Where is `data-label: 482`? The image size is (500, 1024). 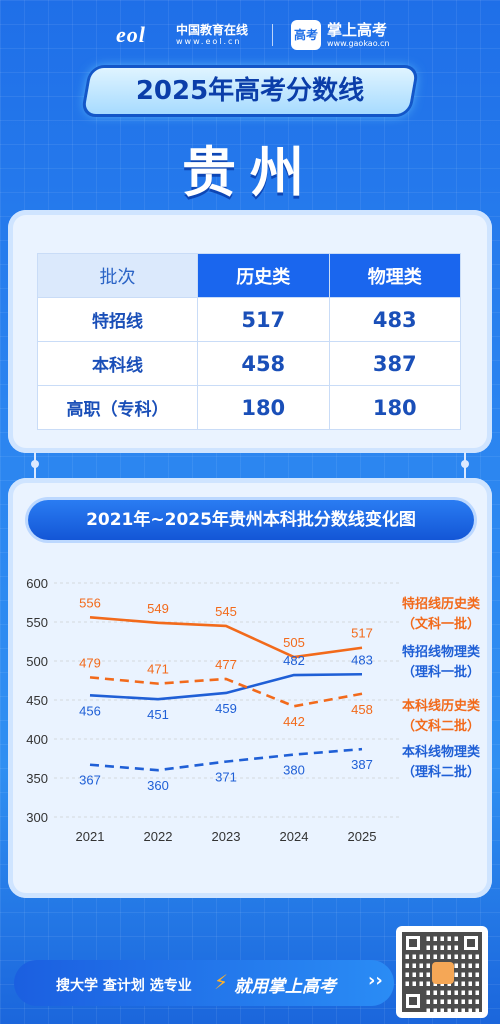
data-label: 482 is located at coordinates (294, 660).